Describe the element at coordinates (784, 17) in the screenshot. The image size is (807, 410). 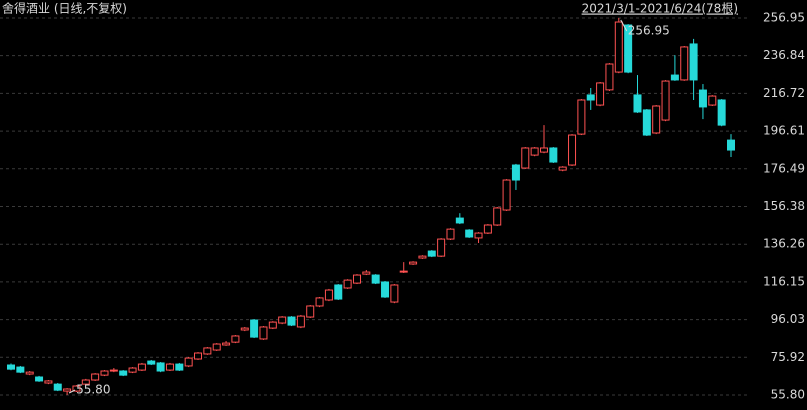
I see `y-tick-label: 256.95` at that location.